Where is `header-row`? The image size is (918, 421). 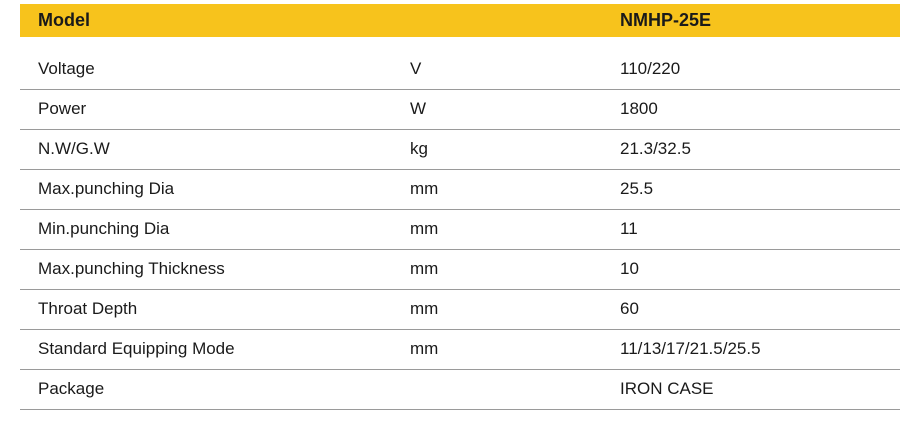 header-row is located at coordinates (460, 20).